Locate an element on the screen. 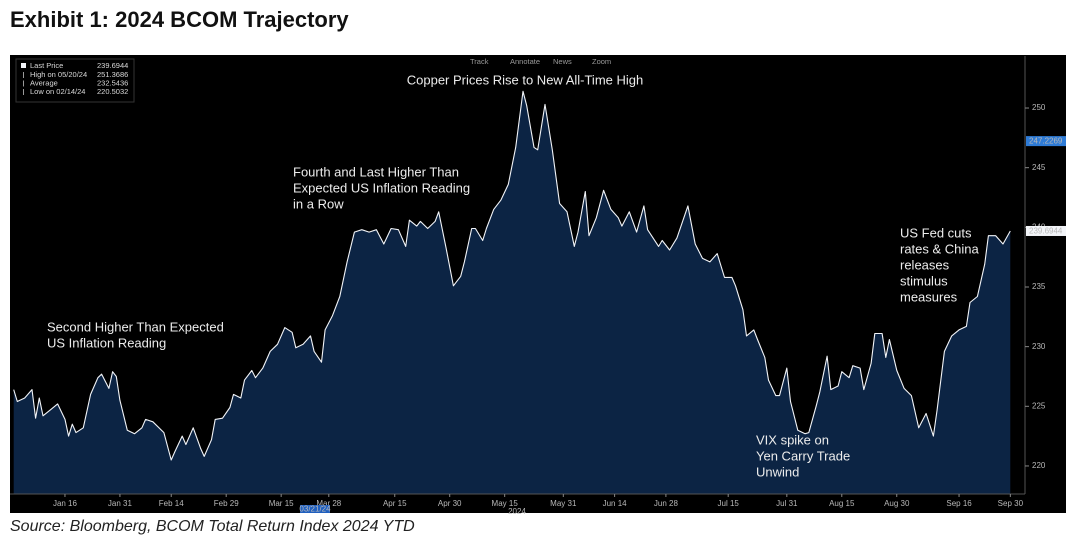 The width and height of the screenshot is (1090, 545). x-tick-label: Sep 16 is located at coordinates (959, 503).